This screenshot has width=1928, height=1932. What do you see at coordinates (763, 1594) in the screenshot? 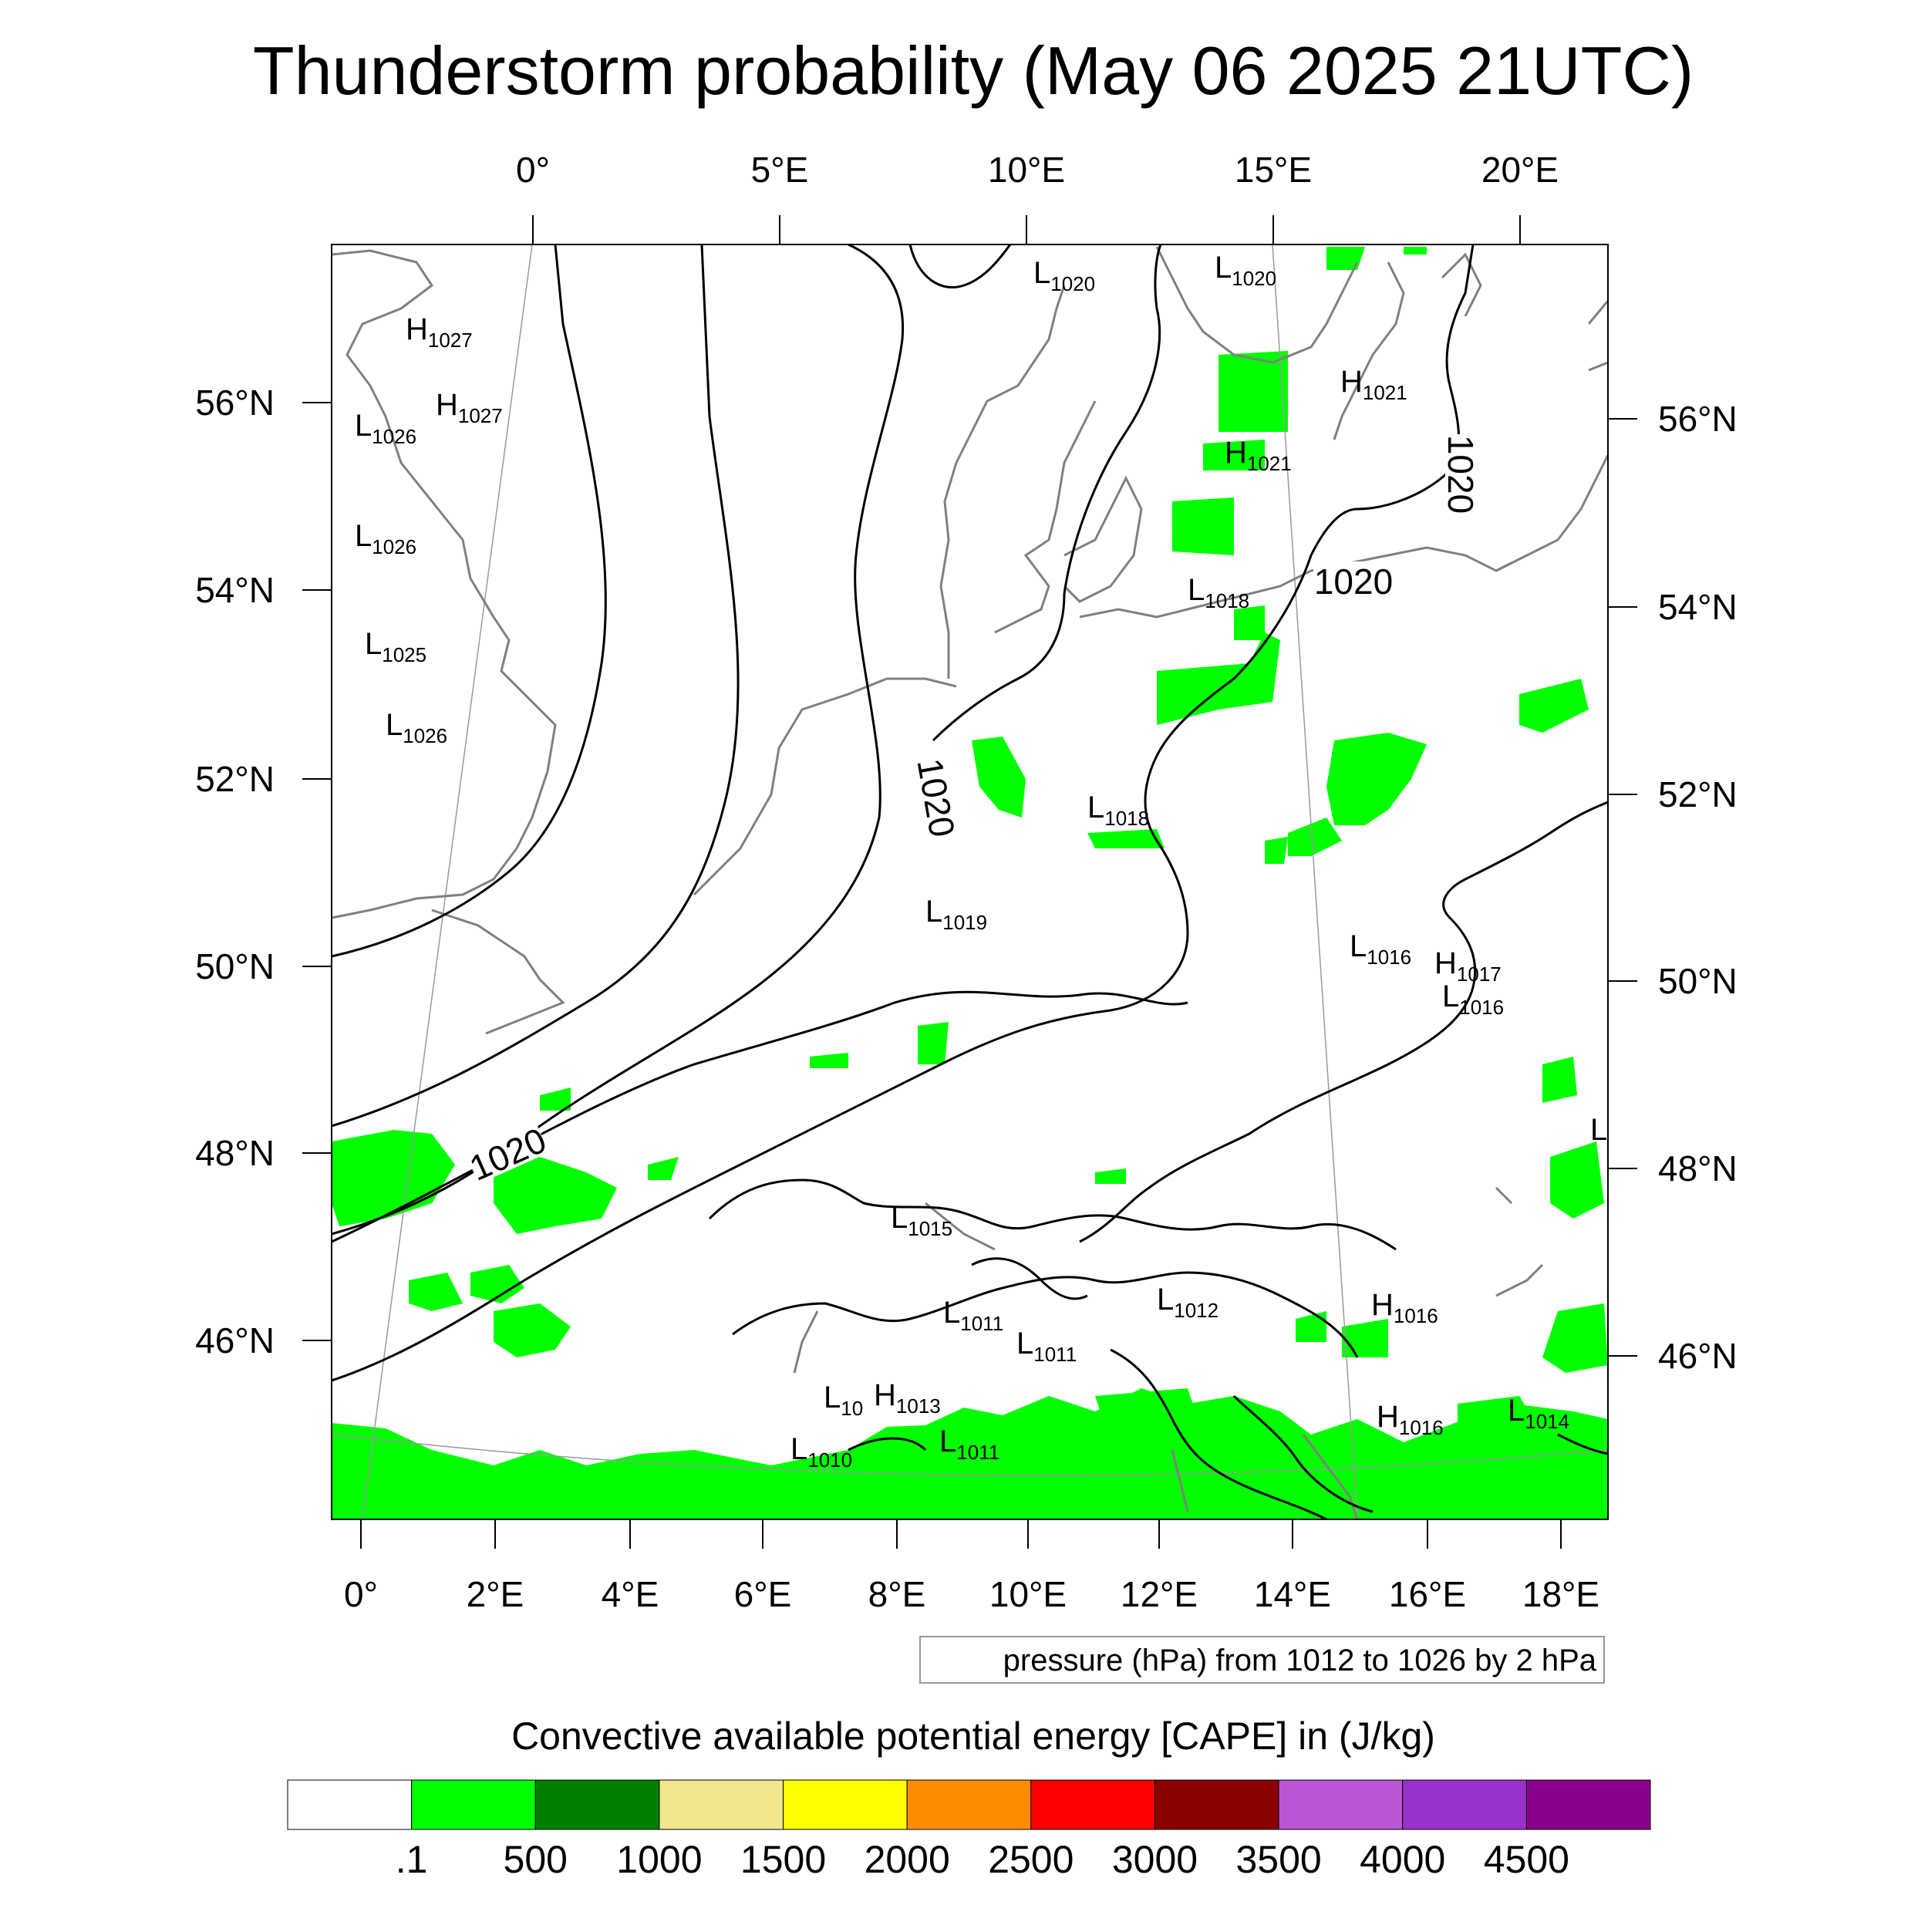
I see `tick-label: 6°E` at bounding box center [763, 1594].